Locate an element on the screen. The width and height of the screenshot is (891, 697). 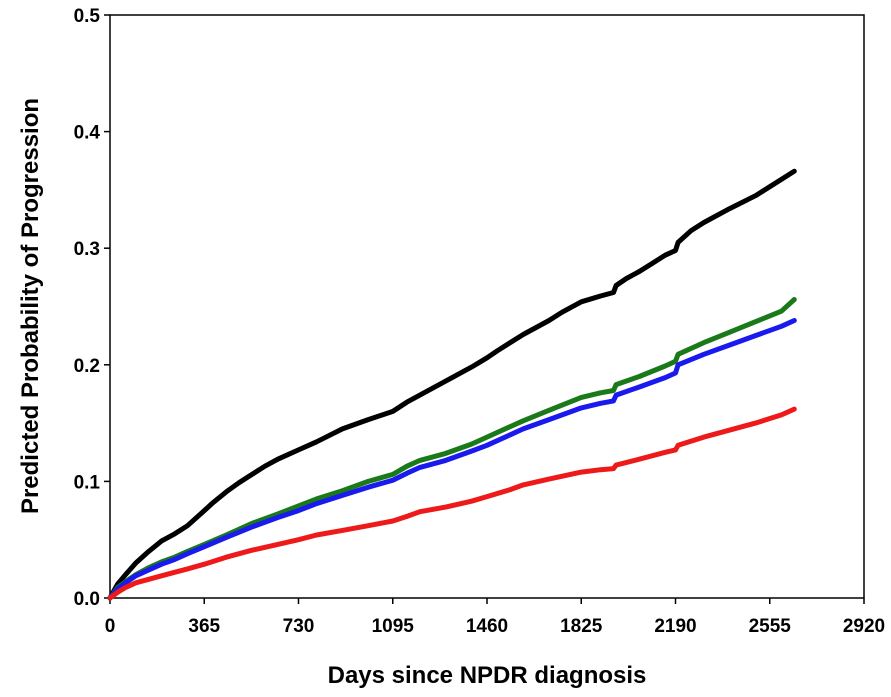
x-tick-label: 1460 is located at coordinates (487, 626).